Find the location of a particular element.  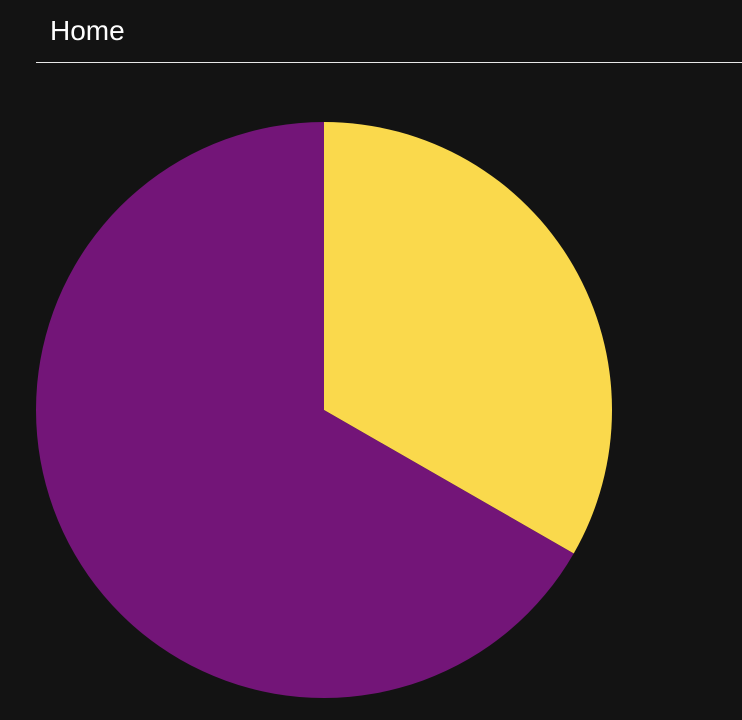

header-divider is located at coordinates (389, 62).